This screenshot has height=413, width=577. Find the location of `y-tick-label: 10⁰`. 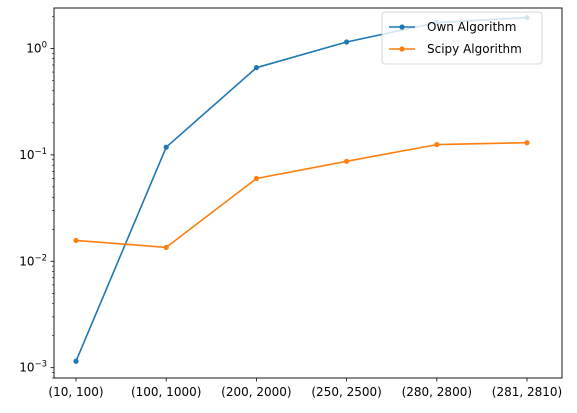

y-tick-label: 10⁰ is located at coordinates (36, 47).